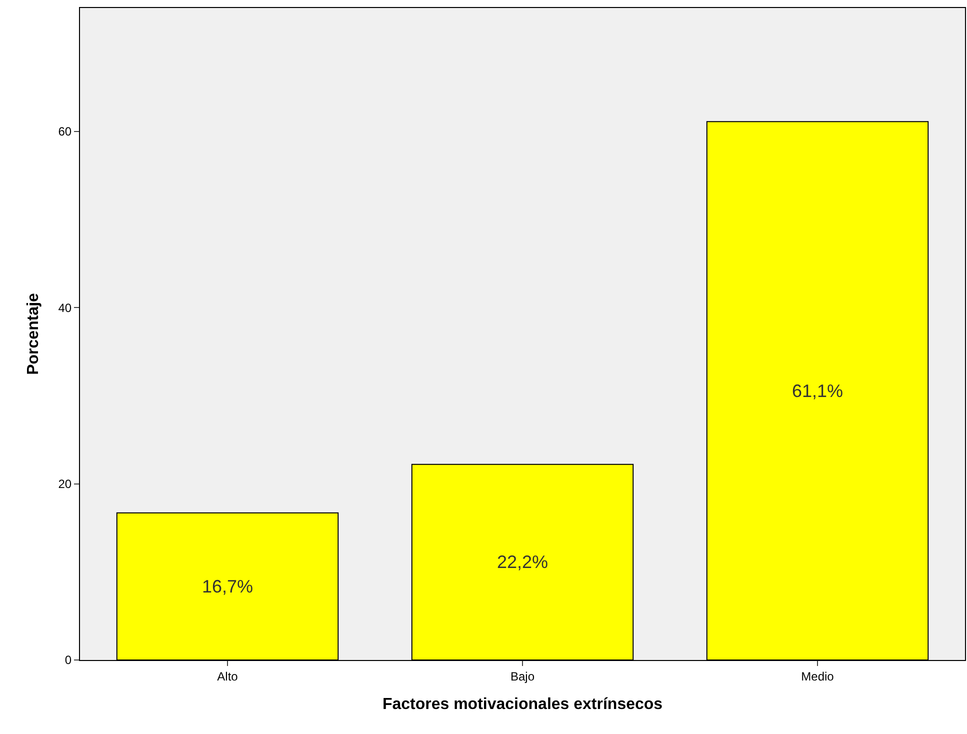 The image size is (967, 734). What do you see at coordinates (522, 562) in the screenshot?
I see `data-label: 22,2%` at bounding box center [522, 562].